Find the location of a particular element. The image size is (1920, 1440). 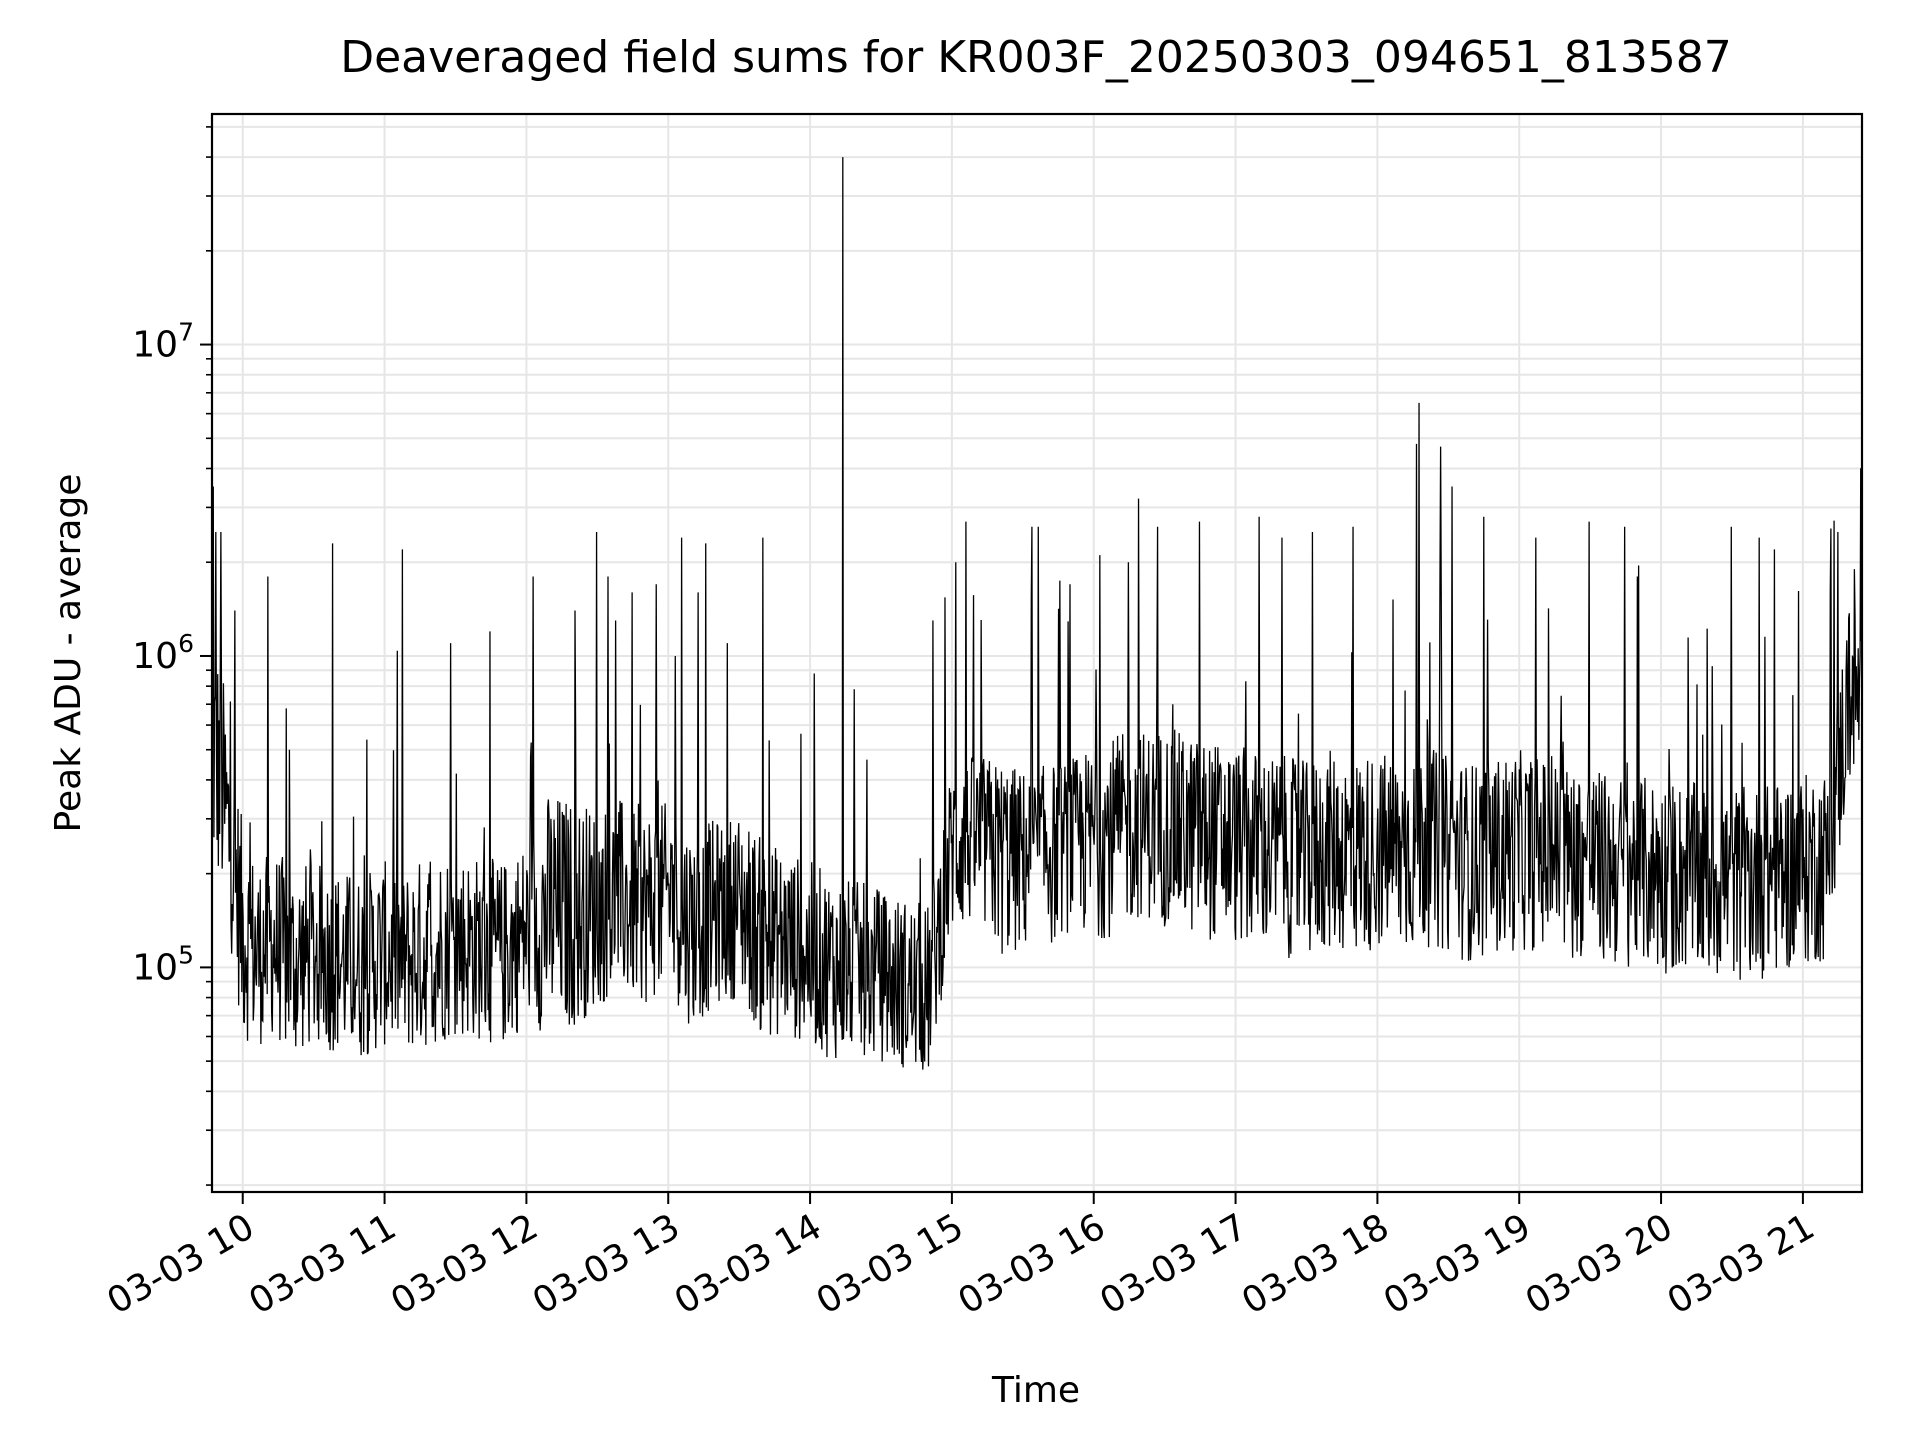

y-tick-exponent: 5 is located at coordinates (186, 954).